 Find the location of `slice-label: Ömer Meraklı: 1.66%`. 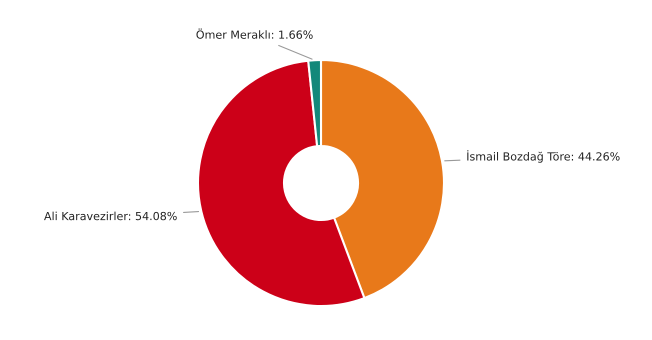

slice-label: Ömer Meraklı: 1.66% is located at coordinates (254, 33).